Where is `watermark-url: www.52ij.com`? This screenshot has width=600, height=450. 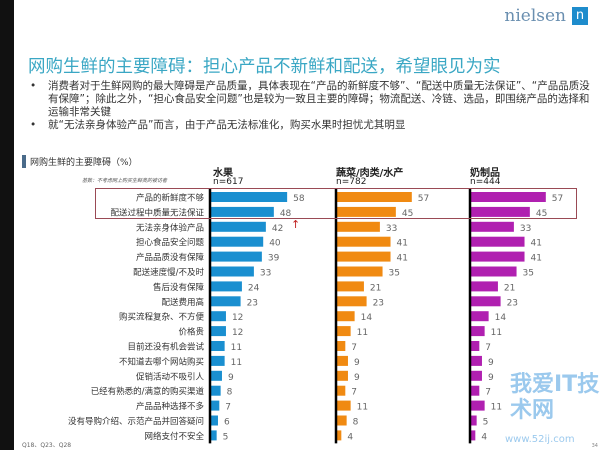 watermark-url: www.52ij.com is located at coordinates (540, 439).